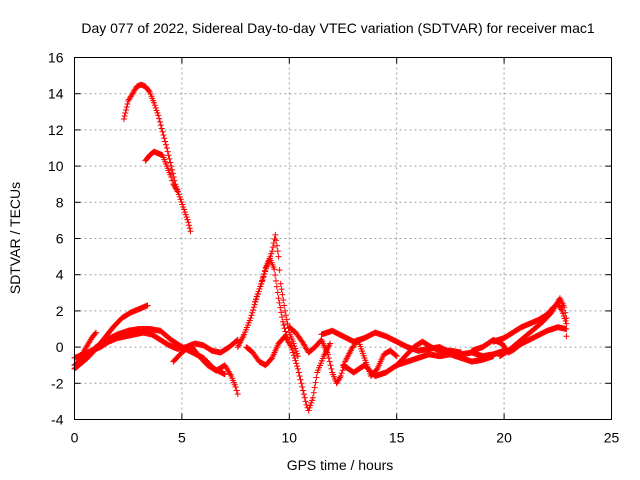 The height and width of the screenshot is (480, 640). Describe the element at coordinates (57, 383) in the screenshot. I see `y-tick-label: -2` at that location.